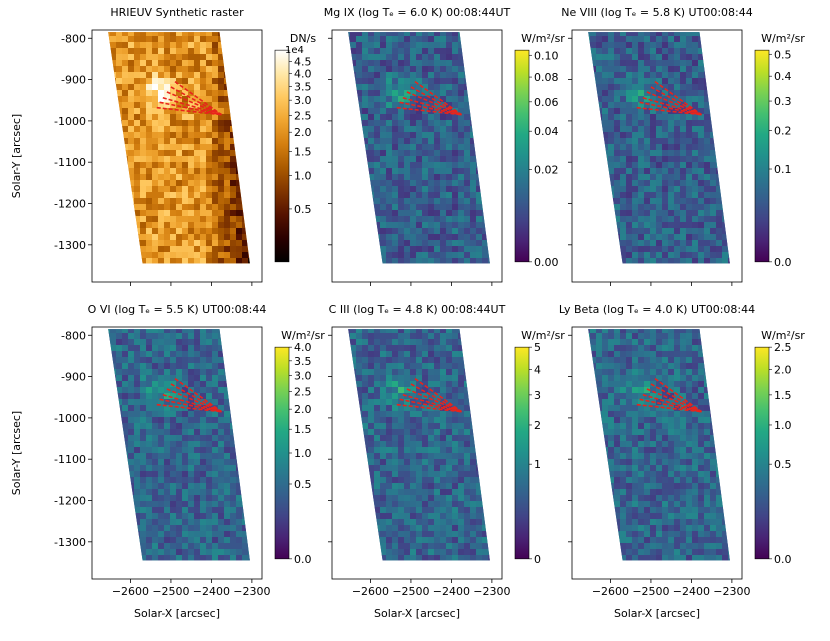 The width and height of the screenshot is (830, 641). What do you see at coordinates (657, 12) in the screenshot?
I see `panel-title: Ne VIII (log Tₑ = 5.8 K) UT00:08:44` at bounding box center [657, 12].